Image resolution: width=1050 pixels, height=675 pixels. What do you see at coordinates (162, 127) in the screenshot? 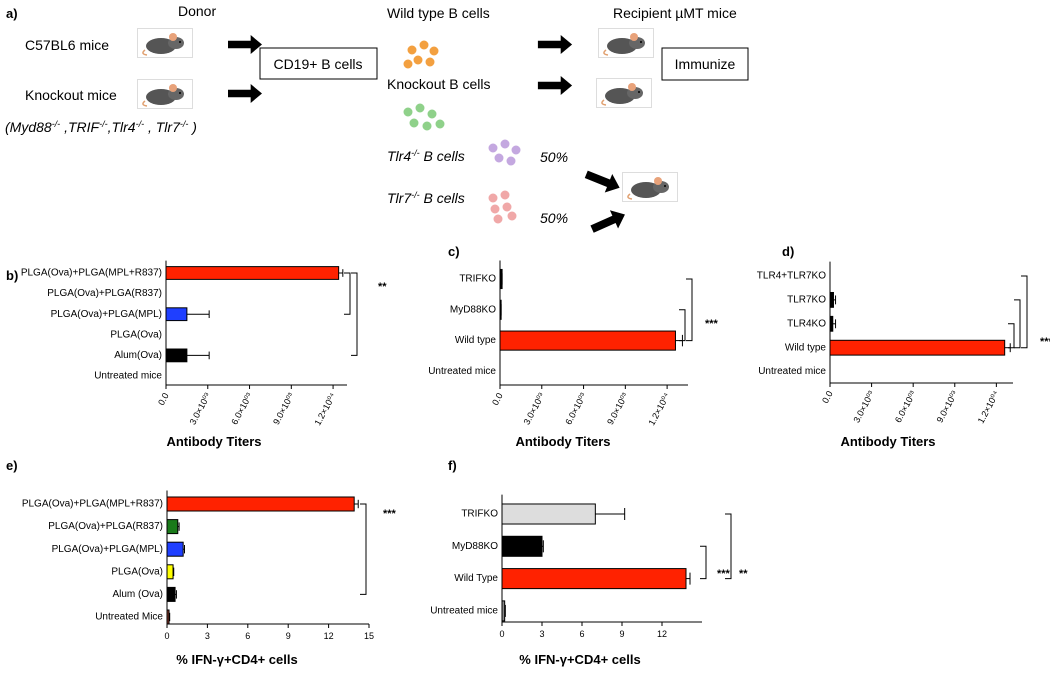
I see `text-piece: , Tlr7` at bounding box center [162, 127].